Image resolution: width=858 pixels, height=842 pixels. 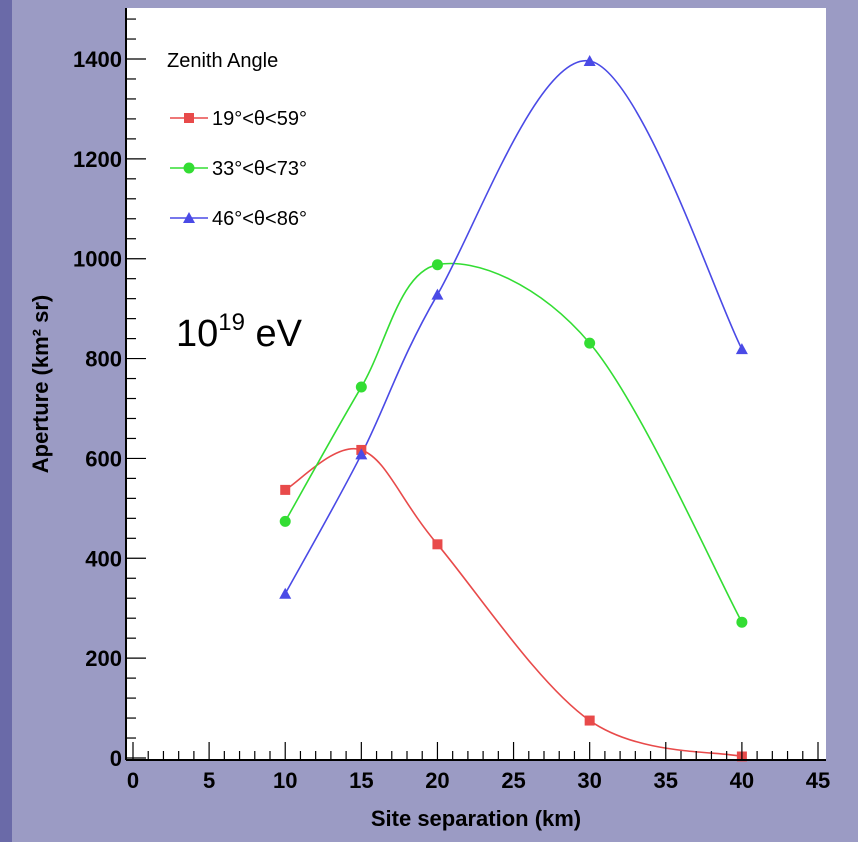 I want to click on y-axis-title: Aperture (km² sr), so click(x=40, y=384).